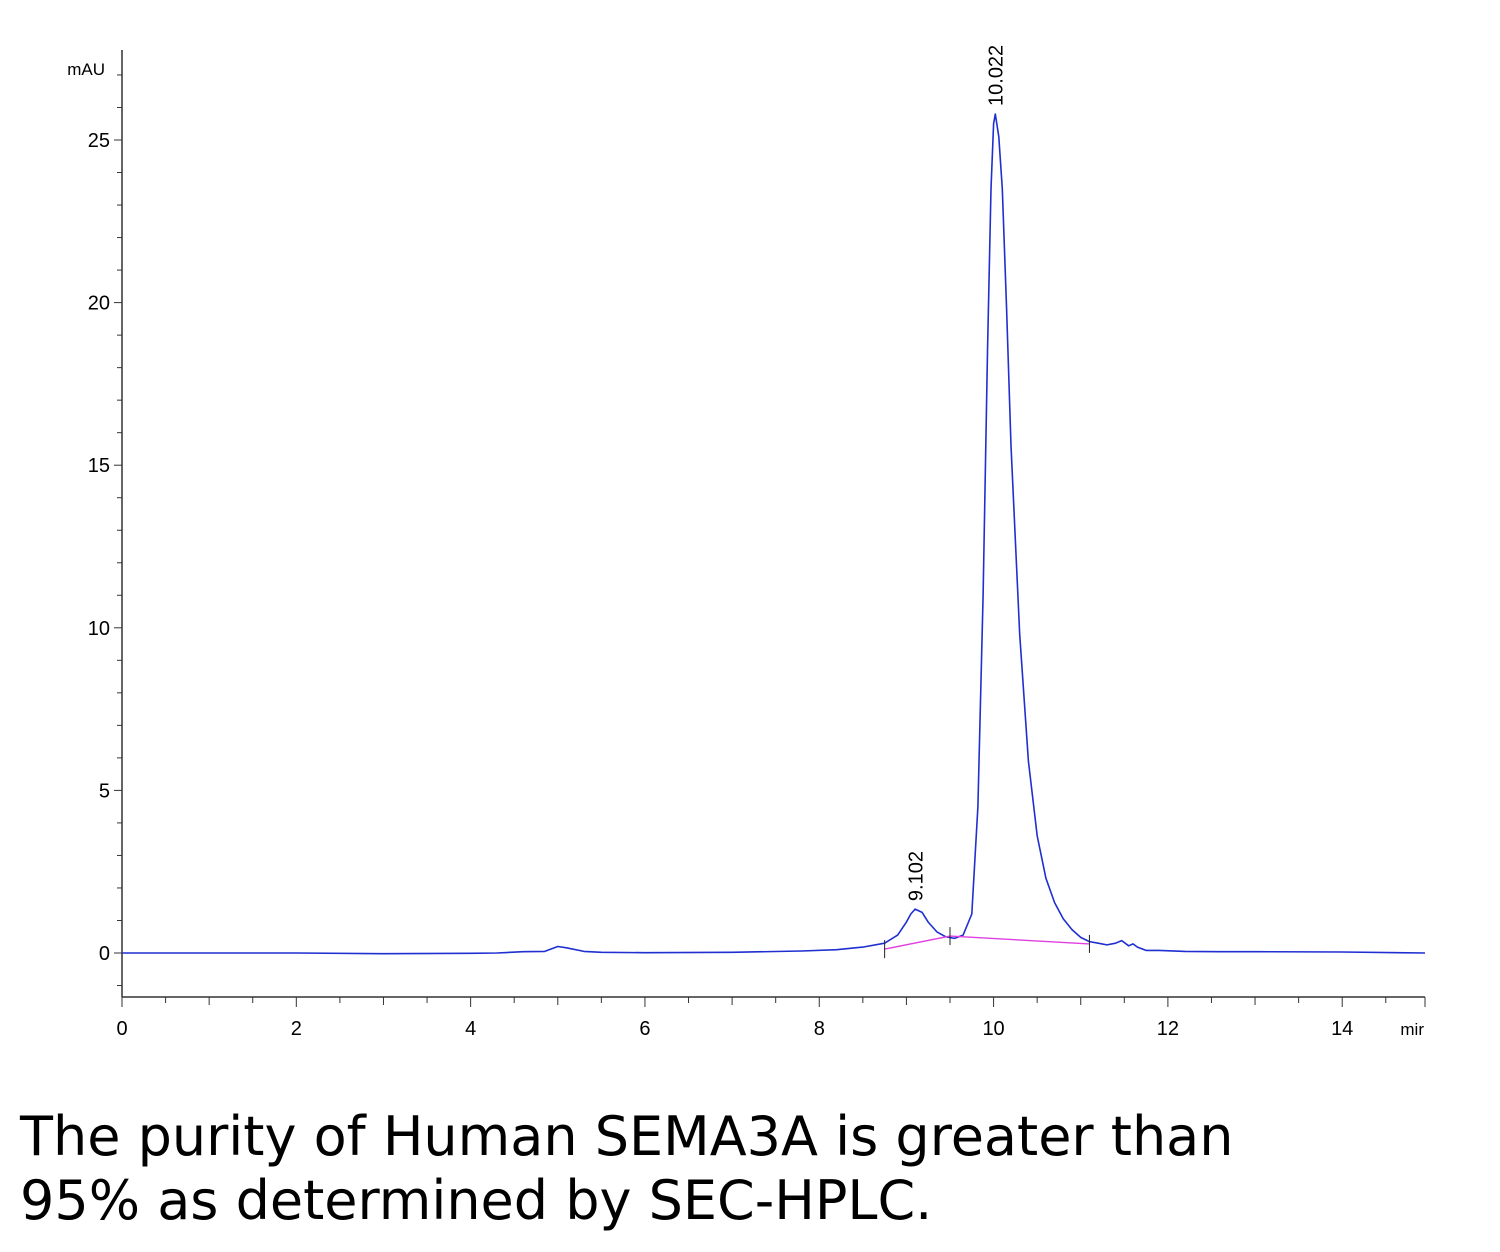  What do you see at coordinates (996, 75) in the screenshot?
I see `peak-label: 10.022` at bounding box center [996, 75].